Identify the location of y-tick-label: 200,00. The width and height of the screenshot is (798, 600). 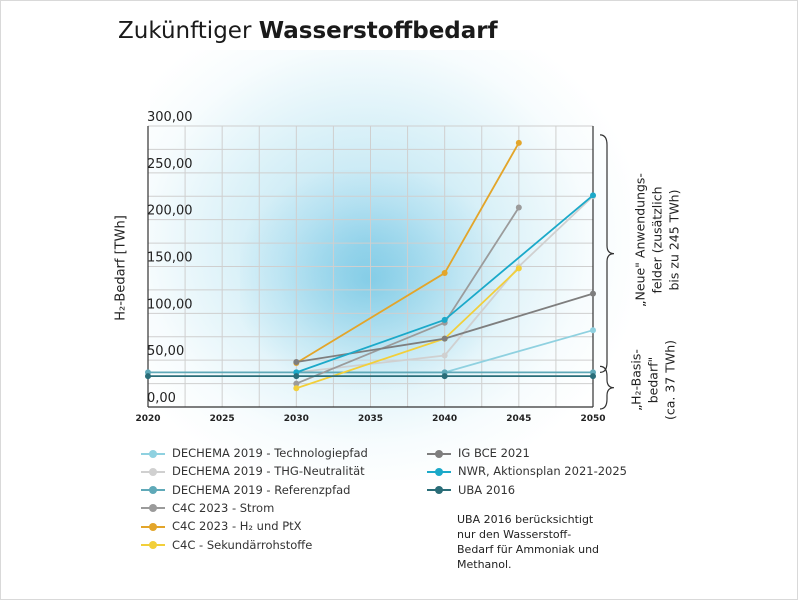
(170, 211).